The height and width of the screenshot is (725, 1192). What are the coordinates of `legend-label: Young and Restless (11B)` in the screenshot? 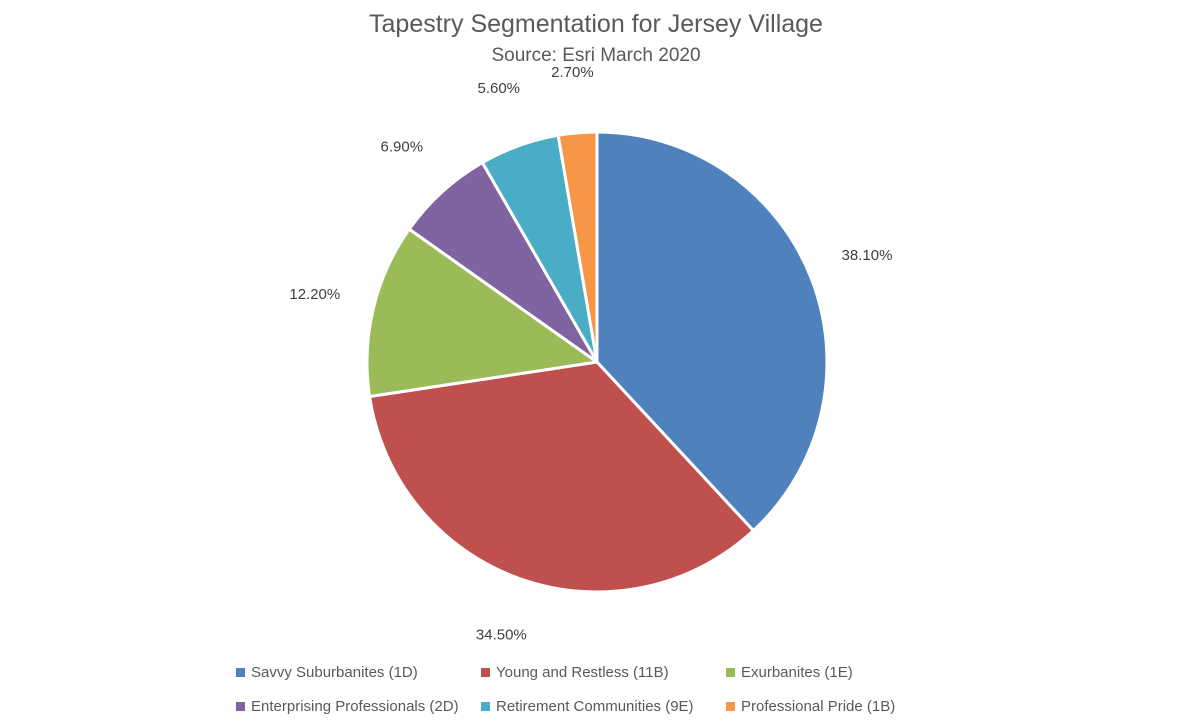 It's located at (582, 672).